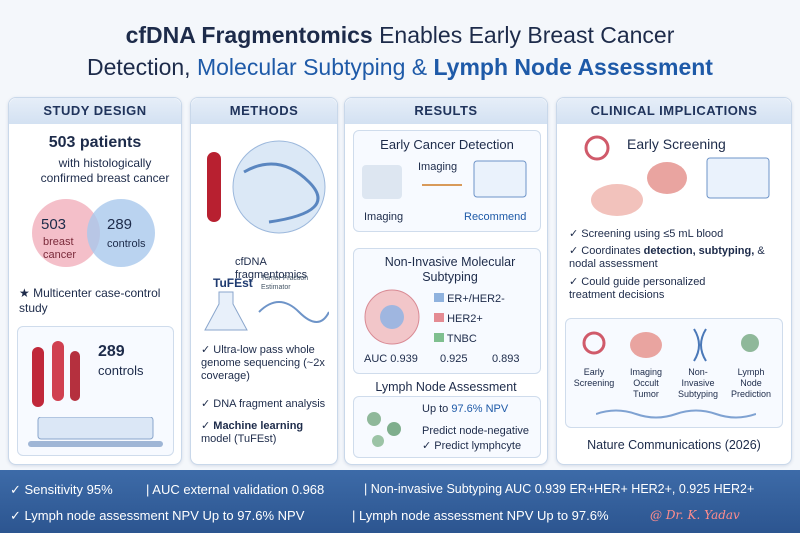 This screenshot has width=800, height=533. I want to click on box-num: 289, so click(111, 351).